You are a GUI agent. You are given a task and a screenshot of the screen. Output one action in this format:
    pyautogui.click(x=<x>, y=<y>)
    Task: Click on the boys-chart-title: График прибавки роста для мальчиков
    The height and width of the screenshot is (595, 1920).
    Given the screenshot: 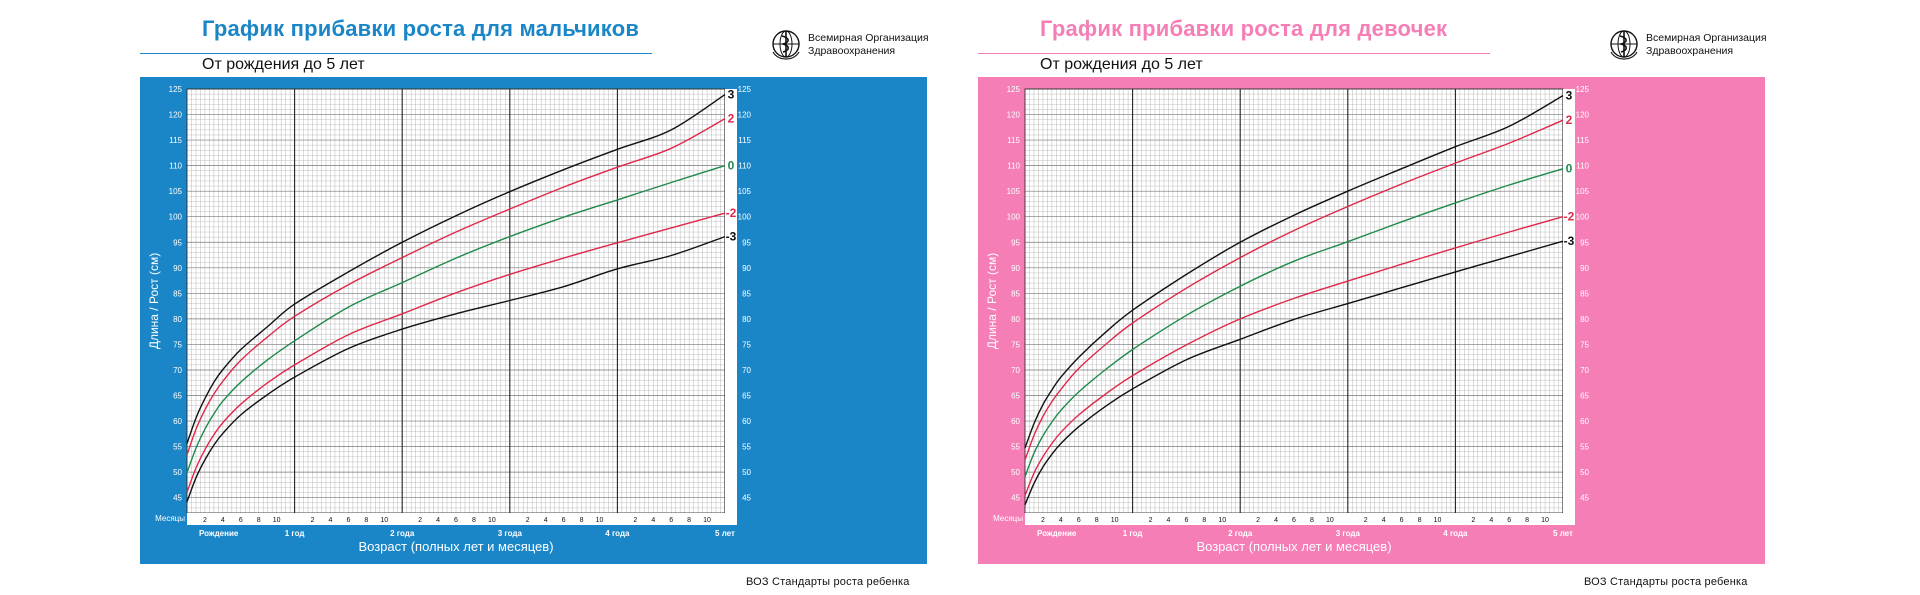 What is the action you would take?
    pyautogui.click(x=421, y=28)
    